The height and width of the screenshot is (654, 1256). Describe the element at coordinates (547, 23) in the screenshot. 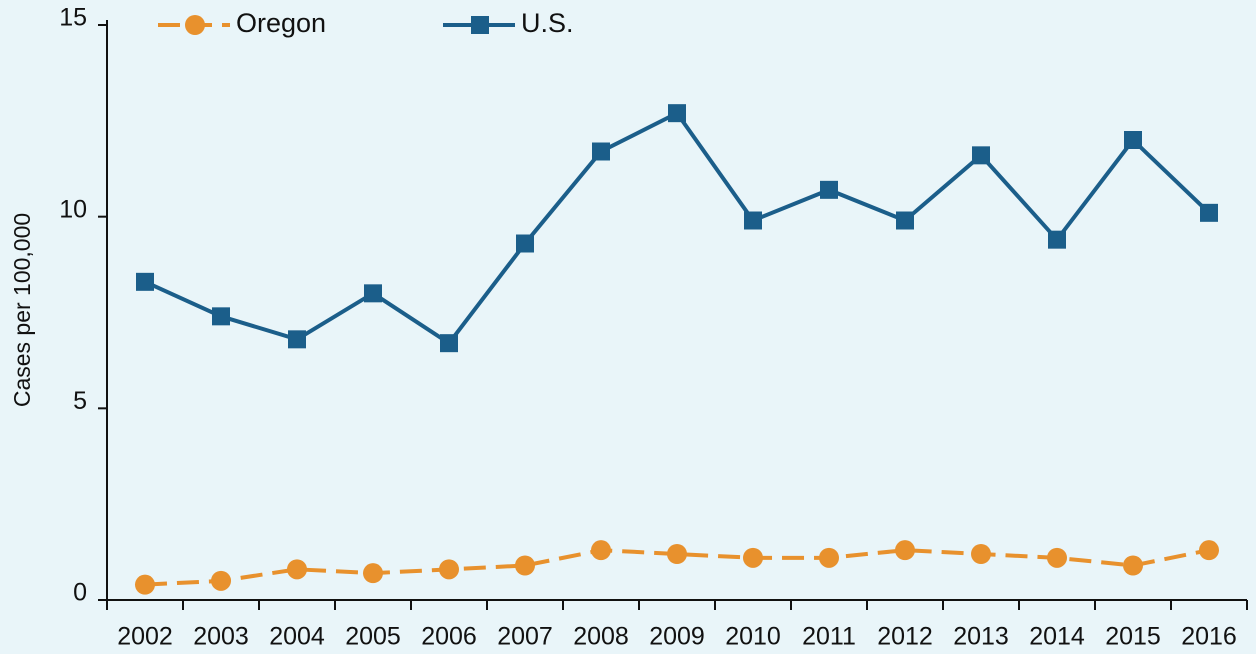

I see `legend-label: U.S.` at that location.